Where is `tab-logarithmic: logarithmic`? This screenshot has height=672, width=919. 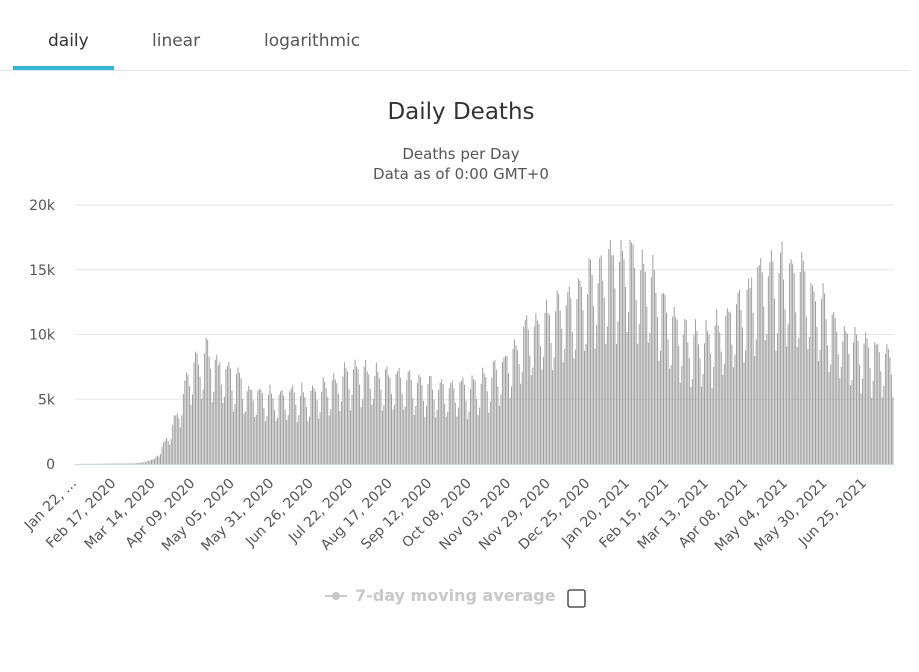 tab-logarithmic: logarithmic is located at coordinates (312, 41).